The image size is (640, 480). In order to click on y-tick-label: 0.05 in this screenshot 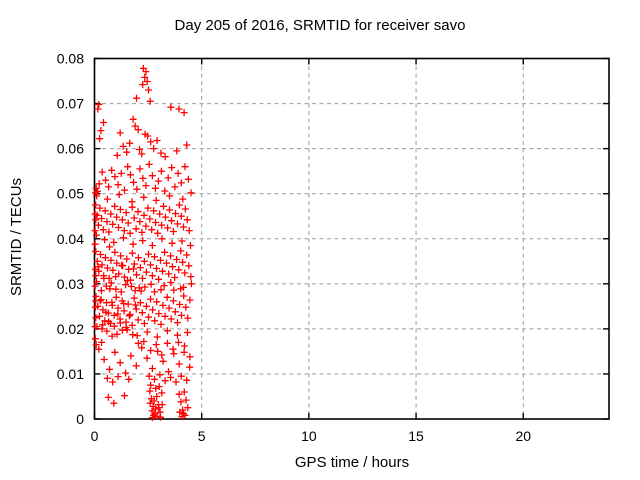, I will do `click(70, 194)`.